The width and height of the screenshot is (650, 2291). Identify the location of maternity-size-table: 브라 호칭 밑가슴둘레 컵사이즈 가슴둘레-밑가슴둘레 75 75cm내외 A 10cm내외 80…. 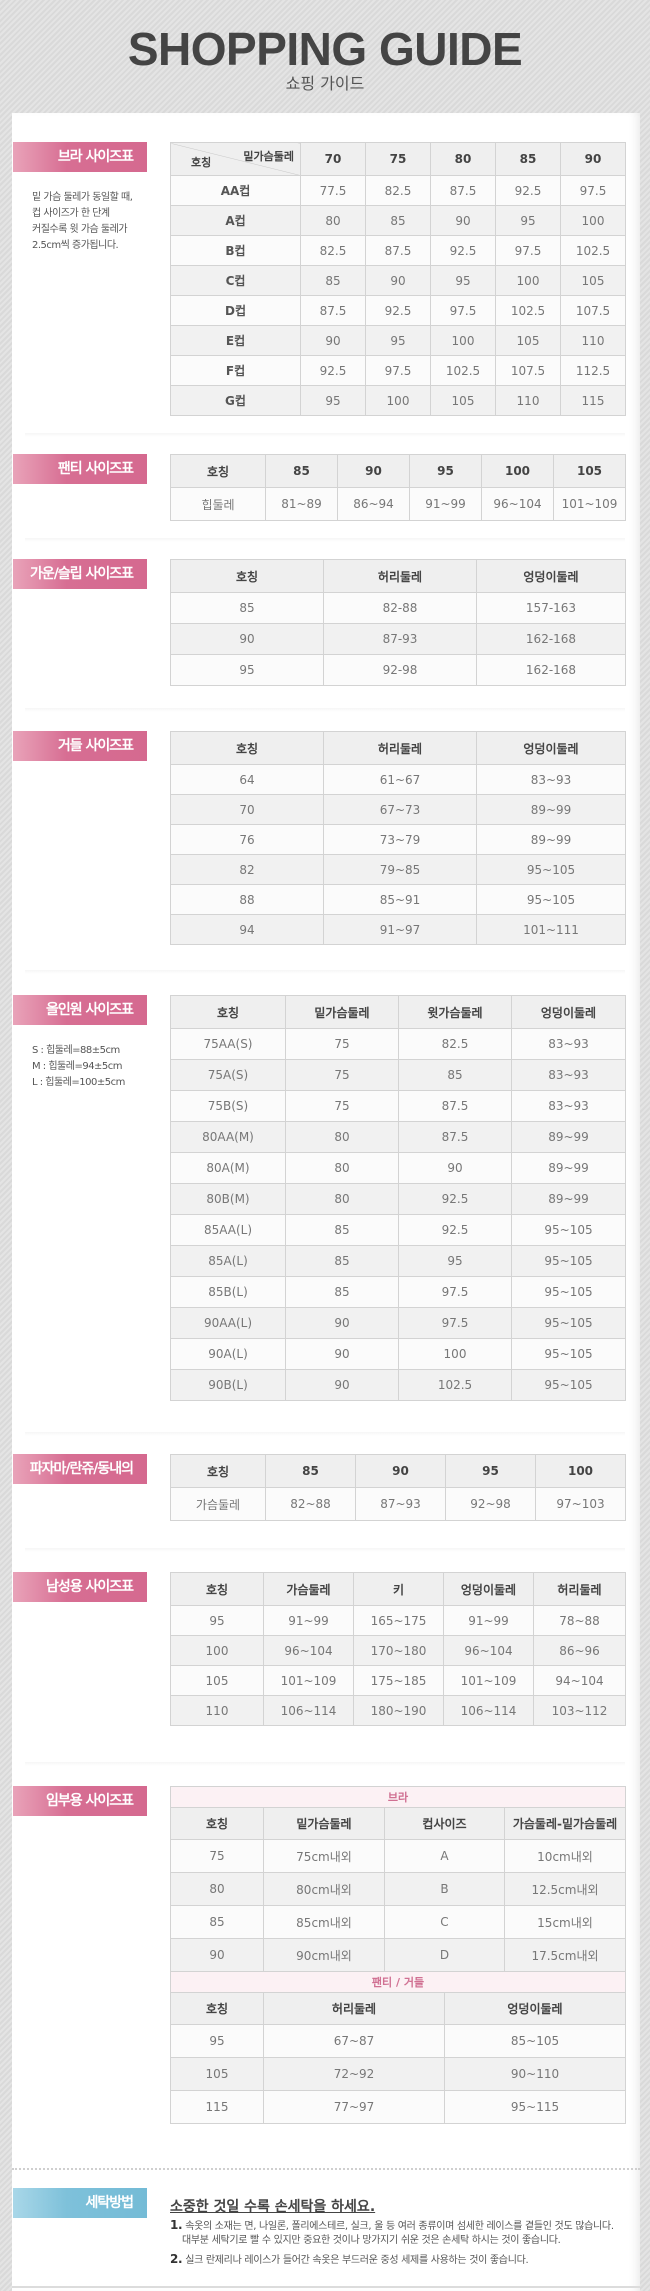
(398, 1955).